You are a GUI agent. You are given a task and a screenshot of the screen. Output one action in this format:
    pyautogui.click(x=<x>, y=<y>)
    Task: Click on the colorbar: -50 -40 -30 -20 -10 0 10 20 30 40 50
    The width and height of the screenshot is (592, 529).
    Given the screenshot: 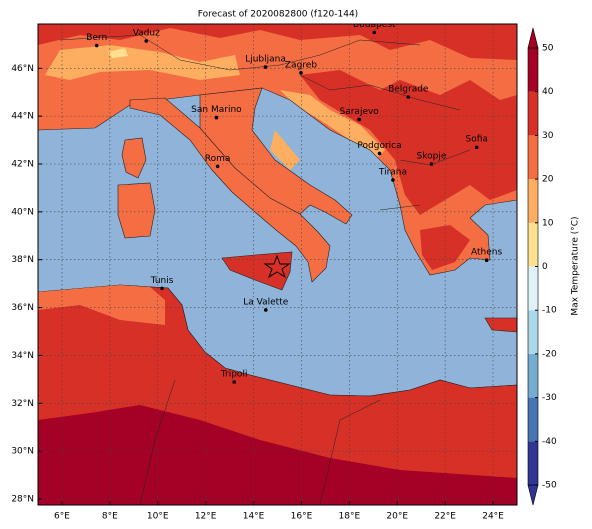 What is the action you would take?
    pyautogui.click(x=542, y=266)
    